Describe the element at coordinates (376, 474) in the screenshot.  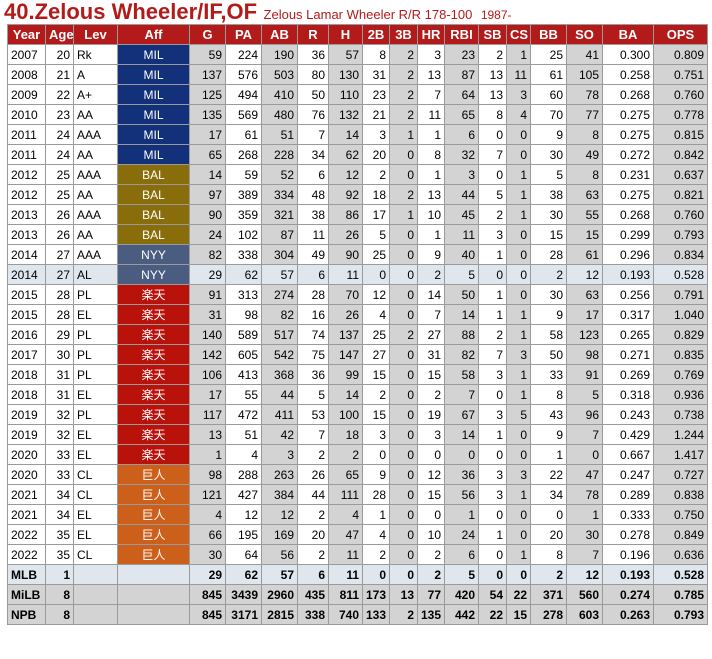
I see `cell-d: 9` at that location.